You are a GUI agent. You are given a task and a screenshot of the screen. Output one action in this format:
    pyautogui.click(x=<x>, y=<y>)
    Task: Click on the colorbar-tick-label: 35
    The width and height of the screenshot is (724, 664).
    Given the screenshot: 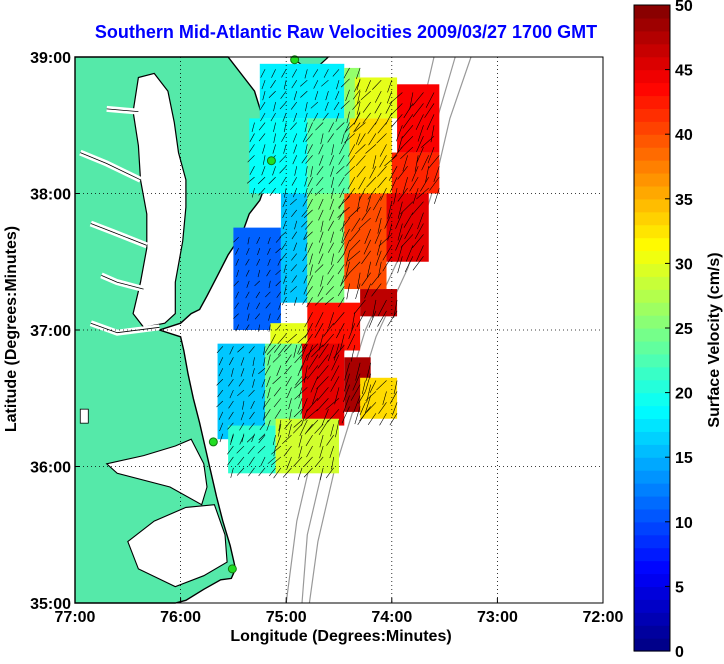 What is the action you would take?
    pyautogui.click(x=684, y=200)
    